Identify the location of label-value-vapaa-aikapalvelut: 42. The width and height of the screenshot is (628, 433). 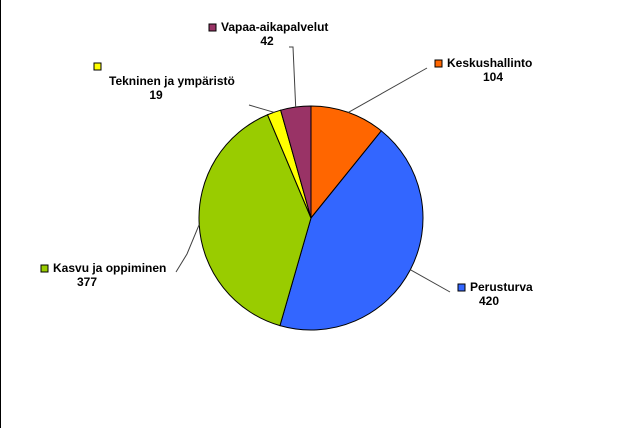
(267, 41).